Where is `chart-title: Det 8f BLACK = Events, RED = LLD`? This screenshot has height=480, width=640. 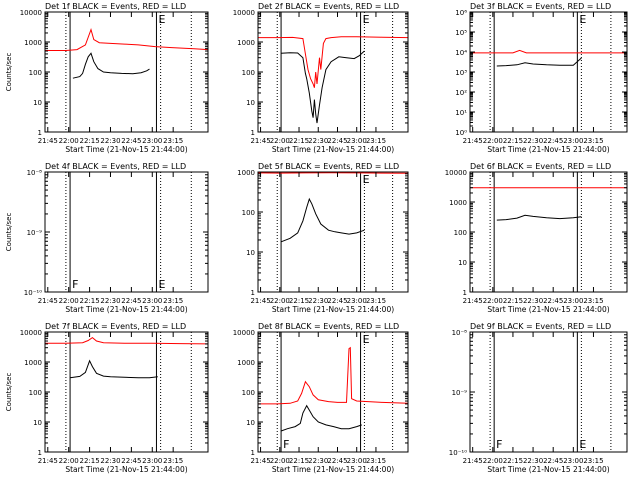
chart-title: Det 8f BLACK = Events, RED = LLD is located at coordinates (328, 326).